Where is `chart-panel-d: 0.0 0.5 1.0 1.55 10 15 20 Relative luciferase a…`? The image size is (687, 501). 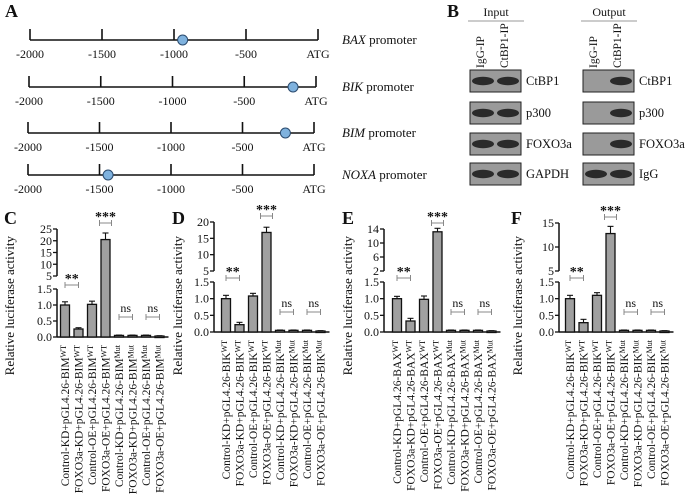 chart-panel-d: 0.0 0.5 1.0 1.55 10 15 20 Relative luciferase a… is located at coordinates (250, 345).